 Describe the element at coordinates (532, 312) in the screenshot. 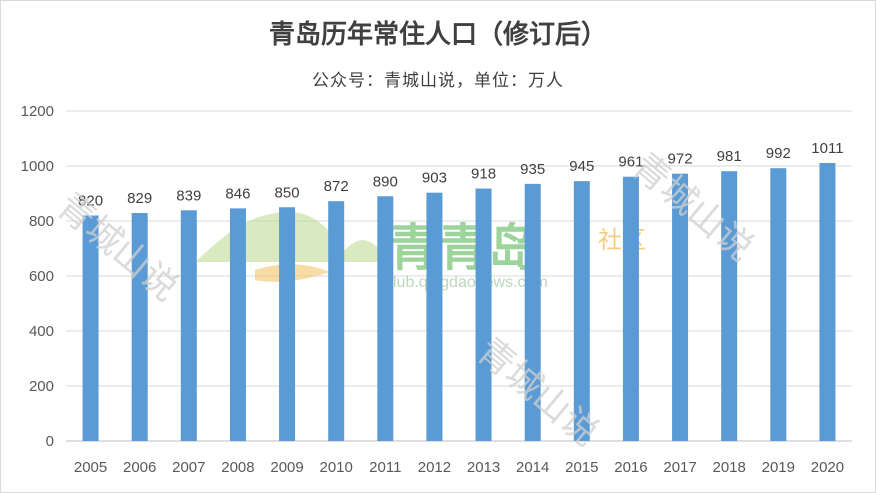

I see `bar-2014` at that location.